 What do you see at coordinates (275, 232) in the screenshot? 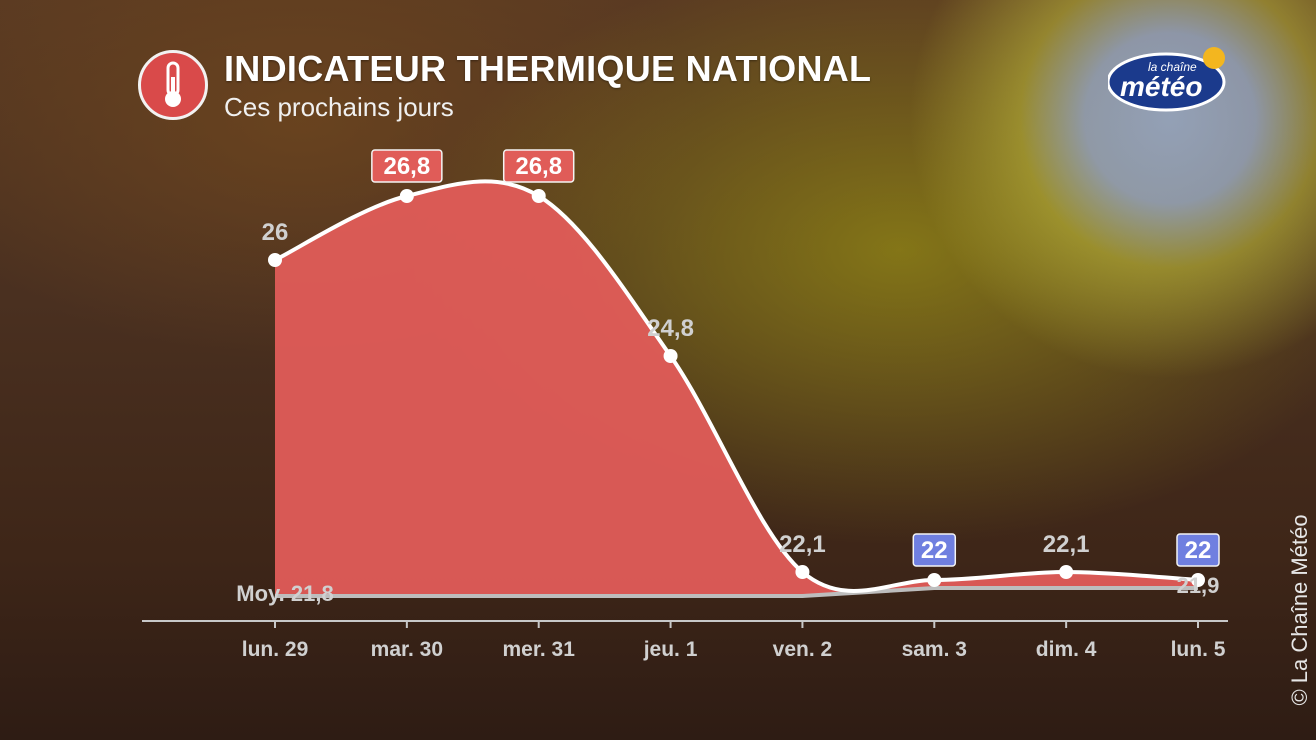
I see `data-label: 26` at bounding box center [275, 232].